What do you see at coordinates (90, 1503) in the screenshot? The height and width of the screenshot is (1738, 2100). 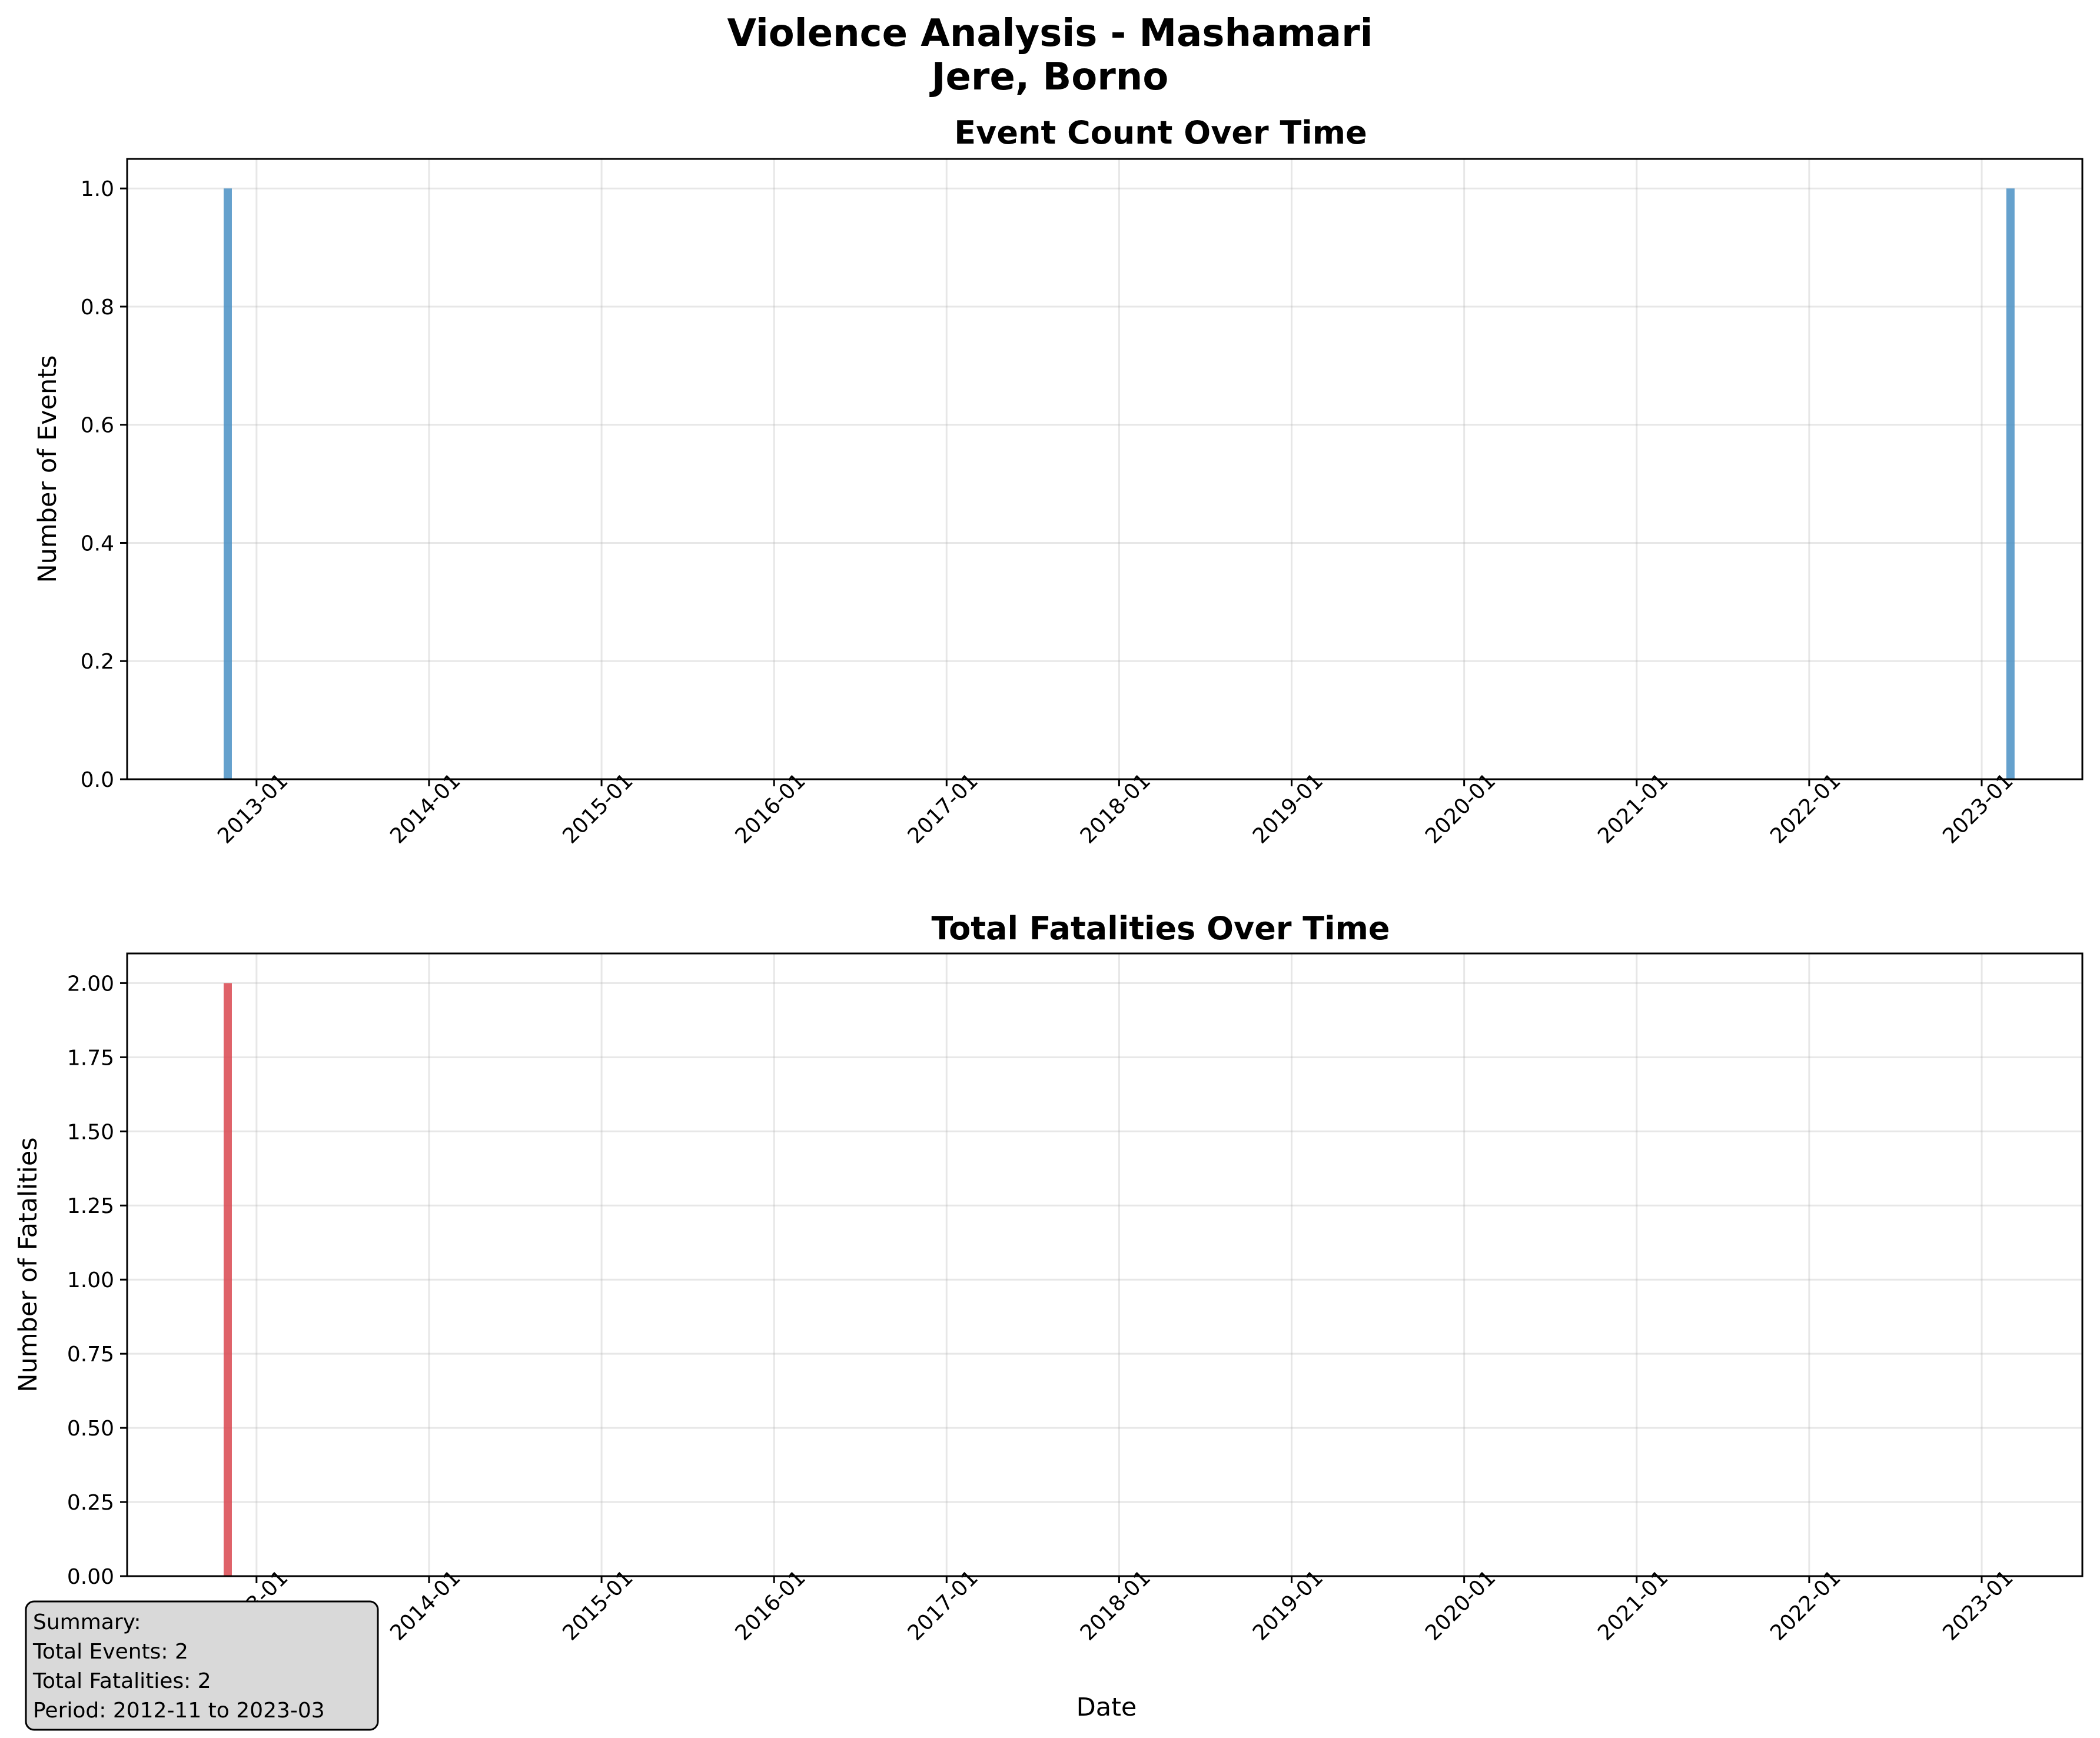 I see `fatalities-ytick-label: 0.25` at bounding box center [90, 1503].